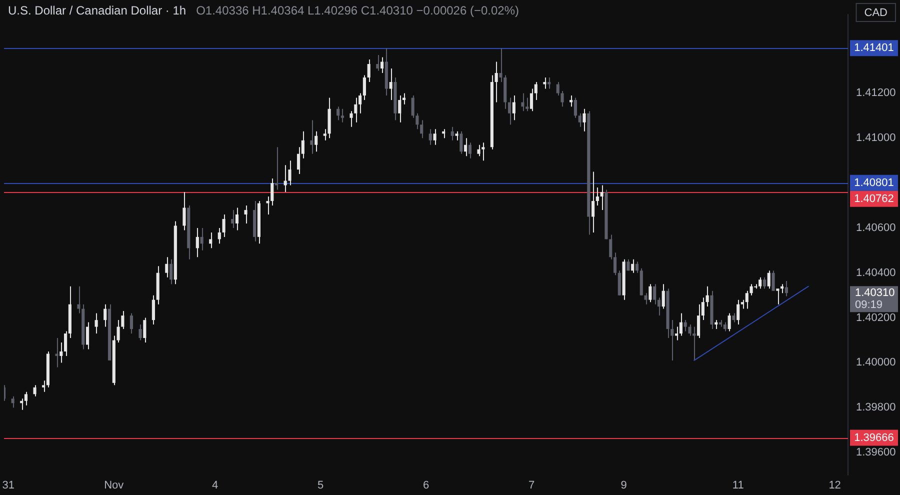  Describe the element at coordinates (875, 293) in the screenshot. I see `text: 1.40310` at that location.